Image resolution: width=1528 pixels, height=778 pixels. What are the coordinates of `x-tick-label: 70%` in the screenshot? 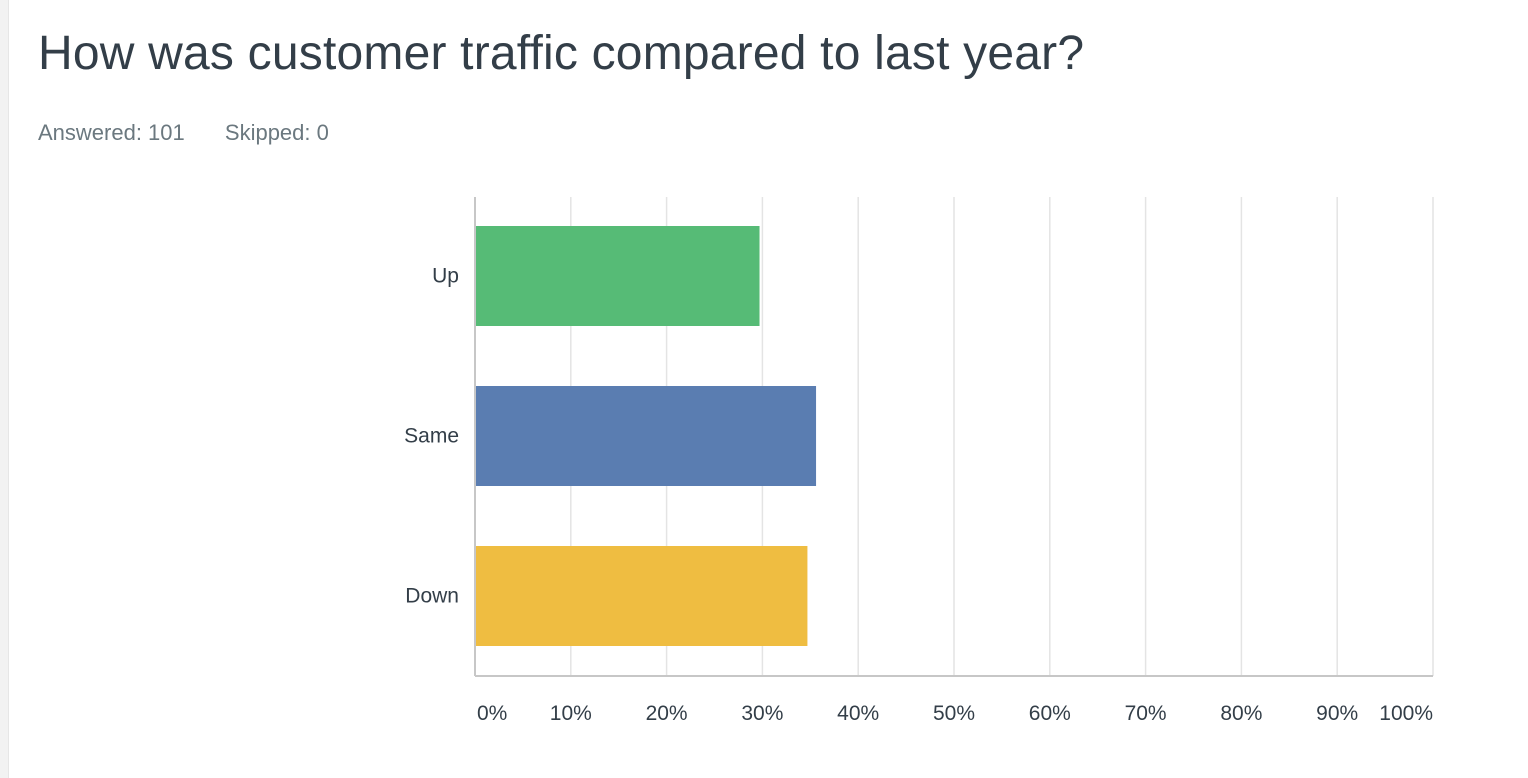 It's located at (1146, 713).